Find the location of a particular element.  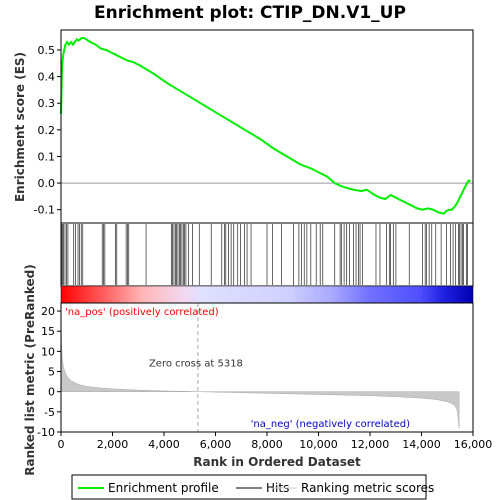

x-tick-label: 14,000 is located at coordinates (421, 444).